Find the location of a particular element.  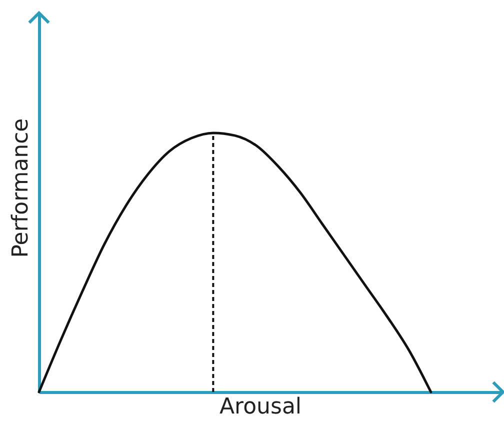

x-axis-title: Arousal is located at coordinates (260, 407).